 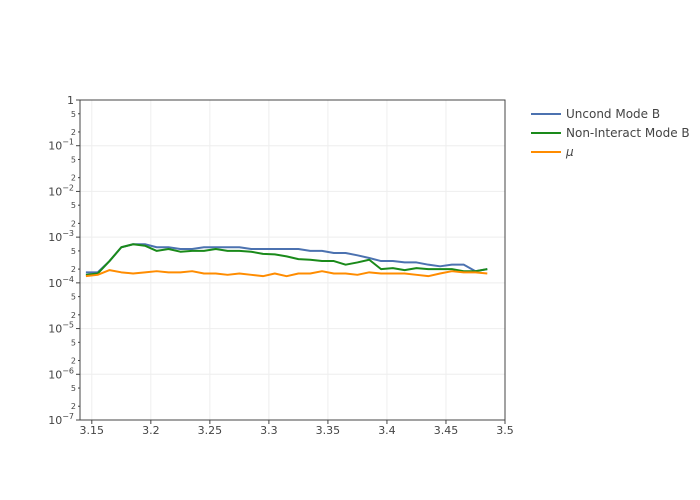 What do you see at coordinates (61, 282) in the screenshot?
I see `y-tick-label: 10⁻⁴` at bounding box center [61, 282].